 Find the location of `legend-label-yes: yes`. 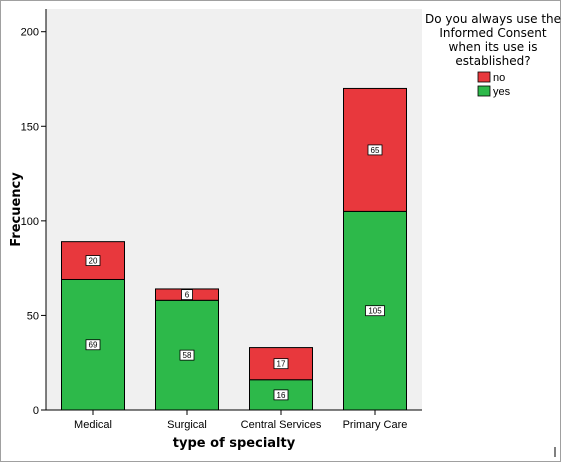

legend-label-yes: yes is located at coordinates (502, 92).